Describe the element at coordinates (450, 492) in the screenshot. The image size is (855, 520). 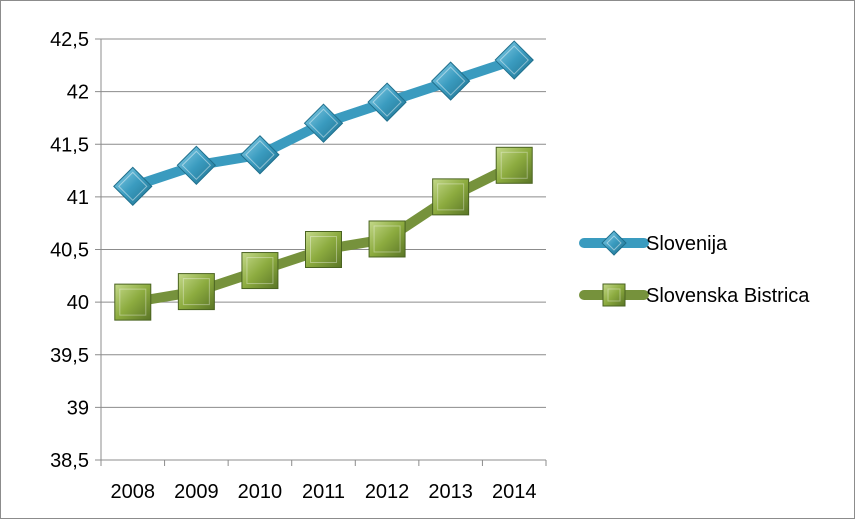
I see `x-tick-label: 2013` at that location.